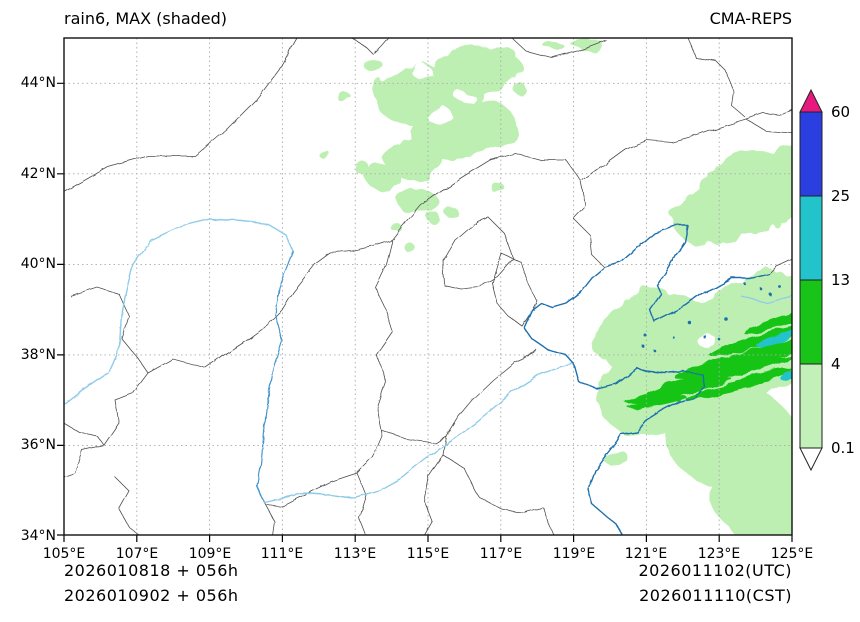  I want to click on colorbar-tick-label: 4, so click(836, 364).